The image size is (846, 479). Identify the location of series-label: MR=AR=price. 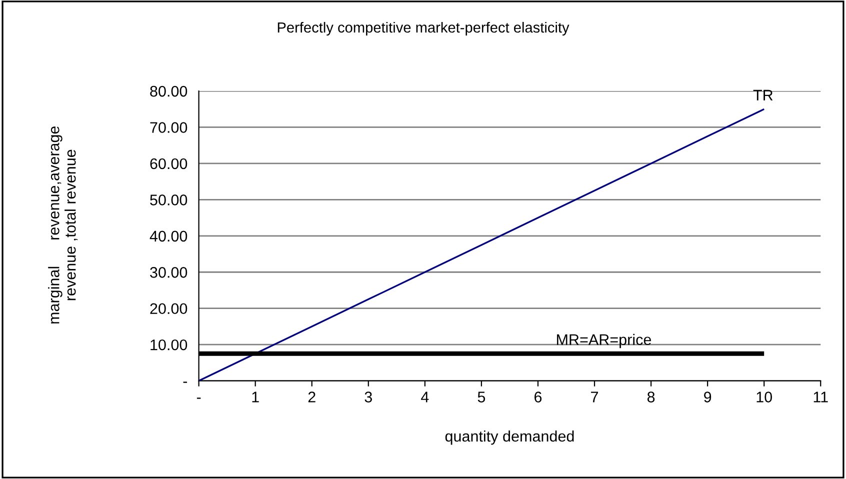
(604, 341).